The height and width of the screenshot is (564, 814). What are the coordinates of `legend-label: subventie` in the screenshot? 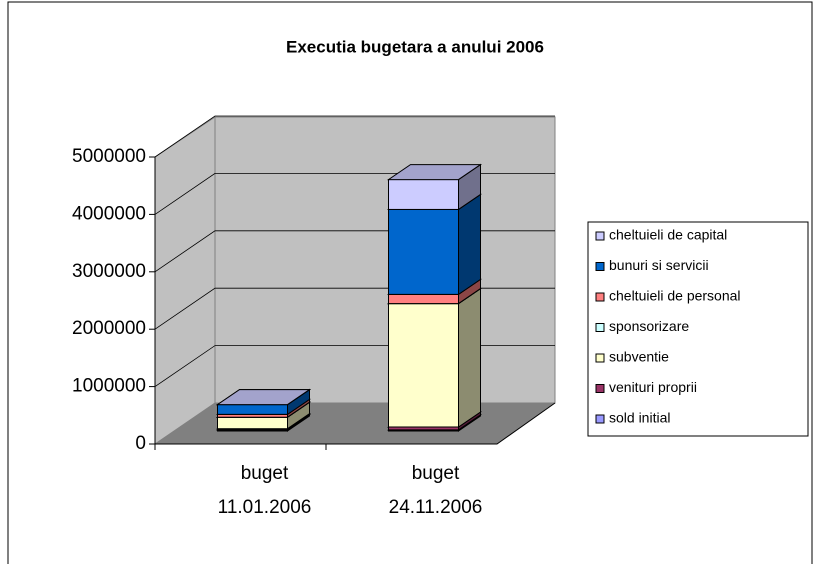 It's located at (639, 357).